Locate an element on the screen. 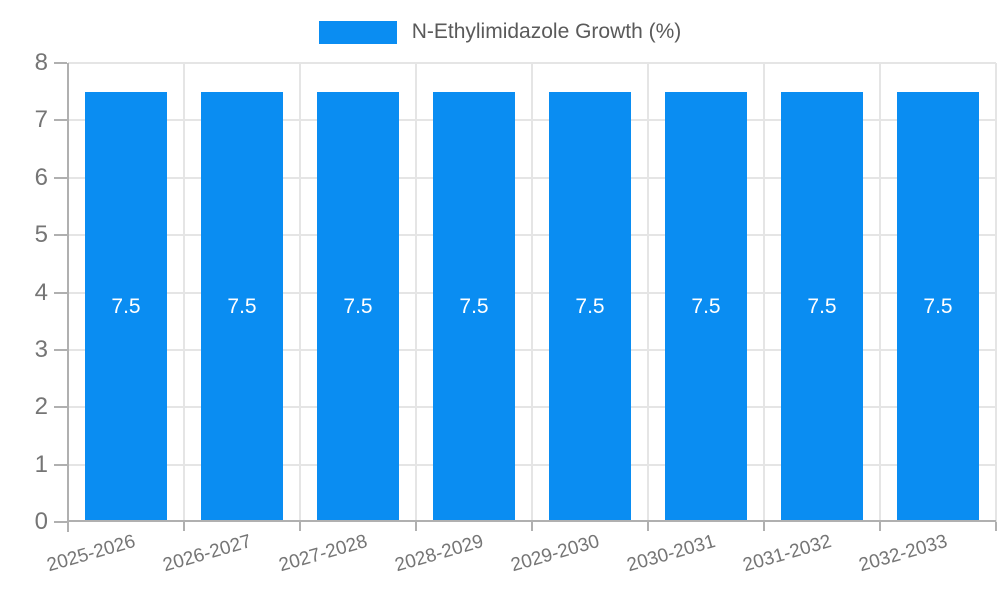  legend: N-Ethylimidazole Growth (%) is located at coordinates (500, 32).